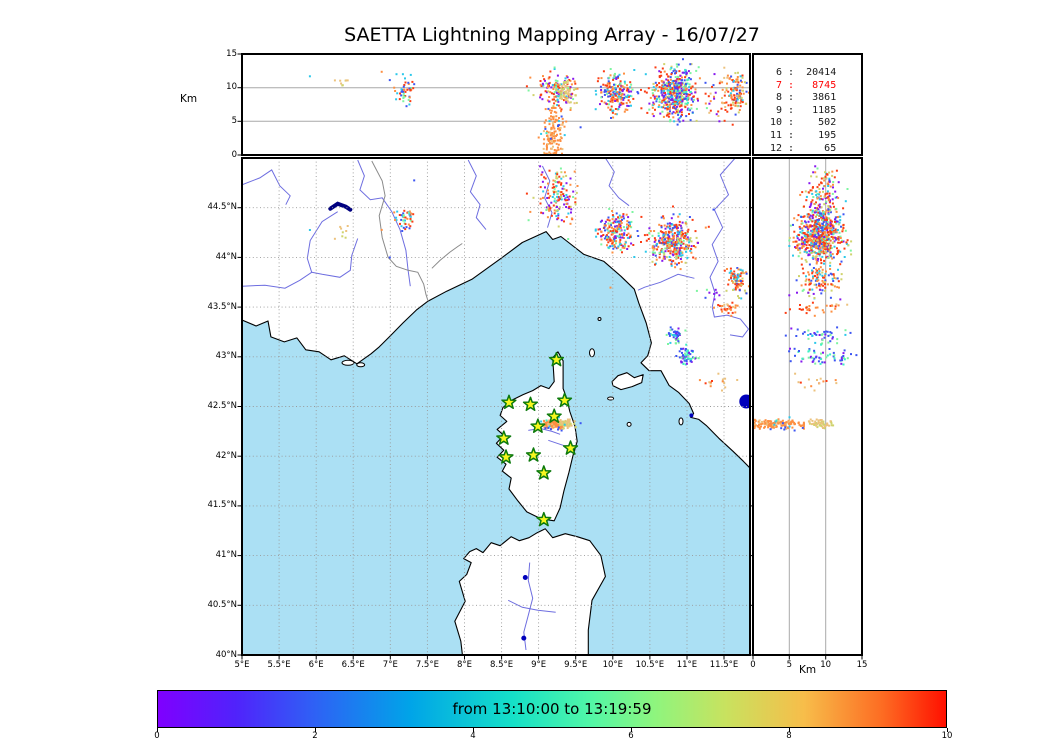 The height and width of the screenshot is (750, 1050). I want to click on lon-tick-label: 9°E, so click(539, 665).